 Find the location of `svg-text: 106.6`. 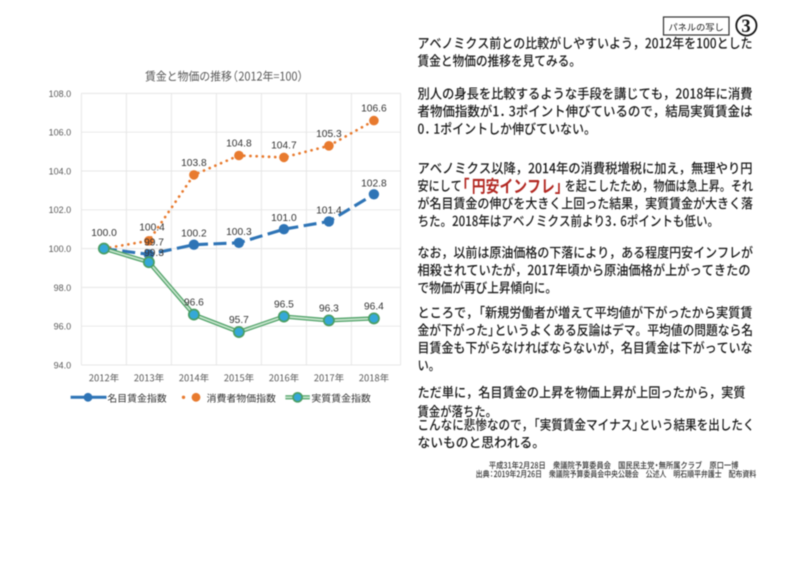

svg-text: 106.6 is located at coordinates (374, 109).